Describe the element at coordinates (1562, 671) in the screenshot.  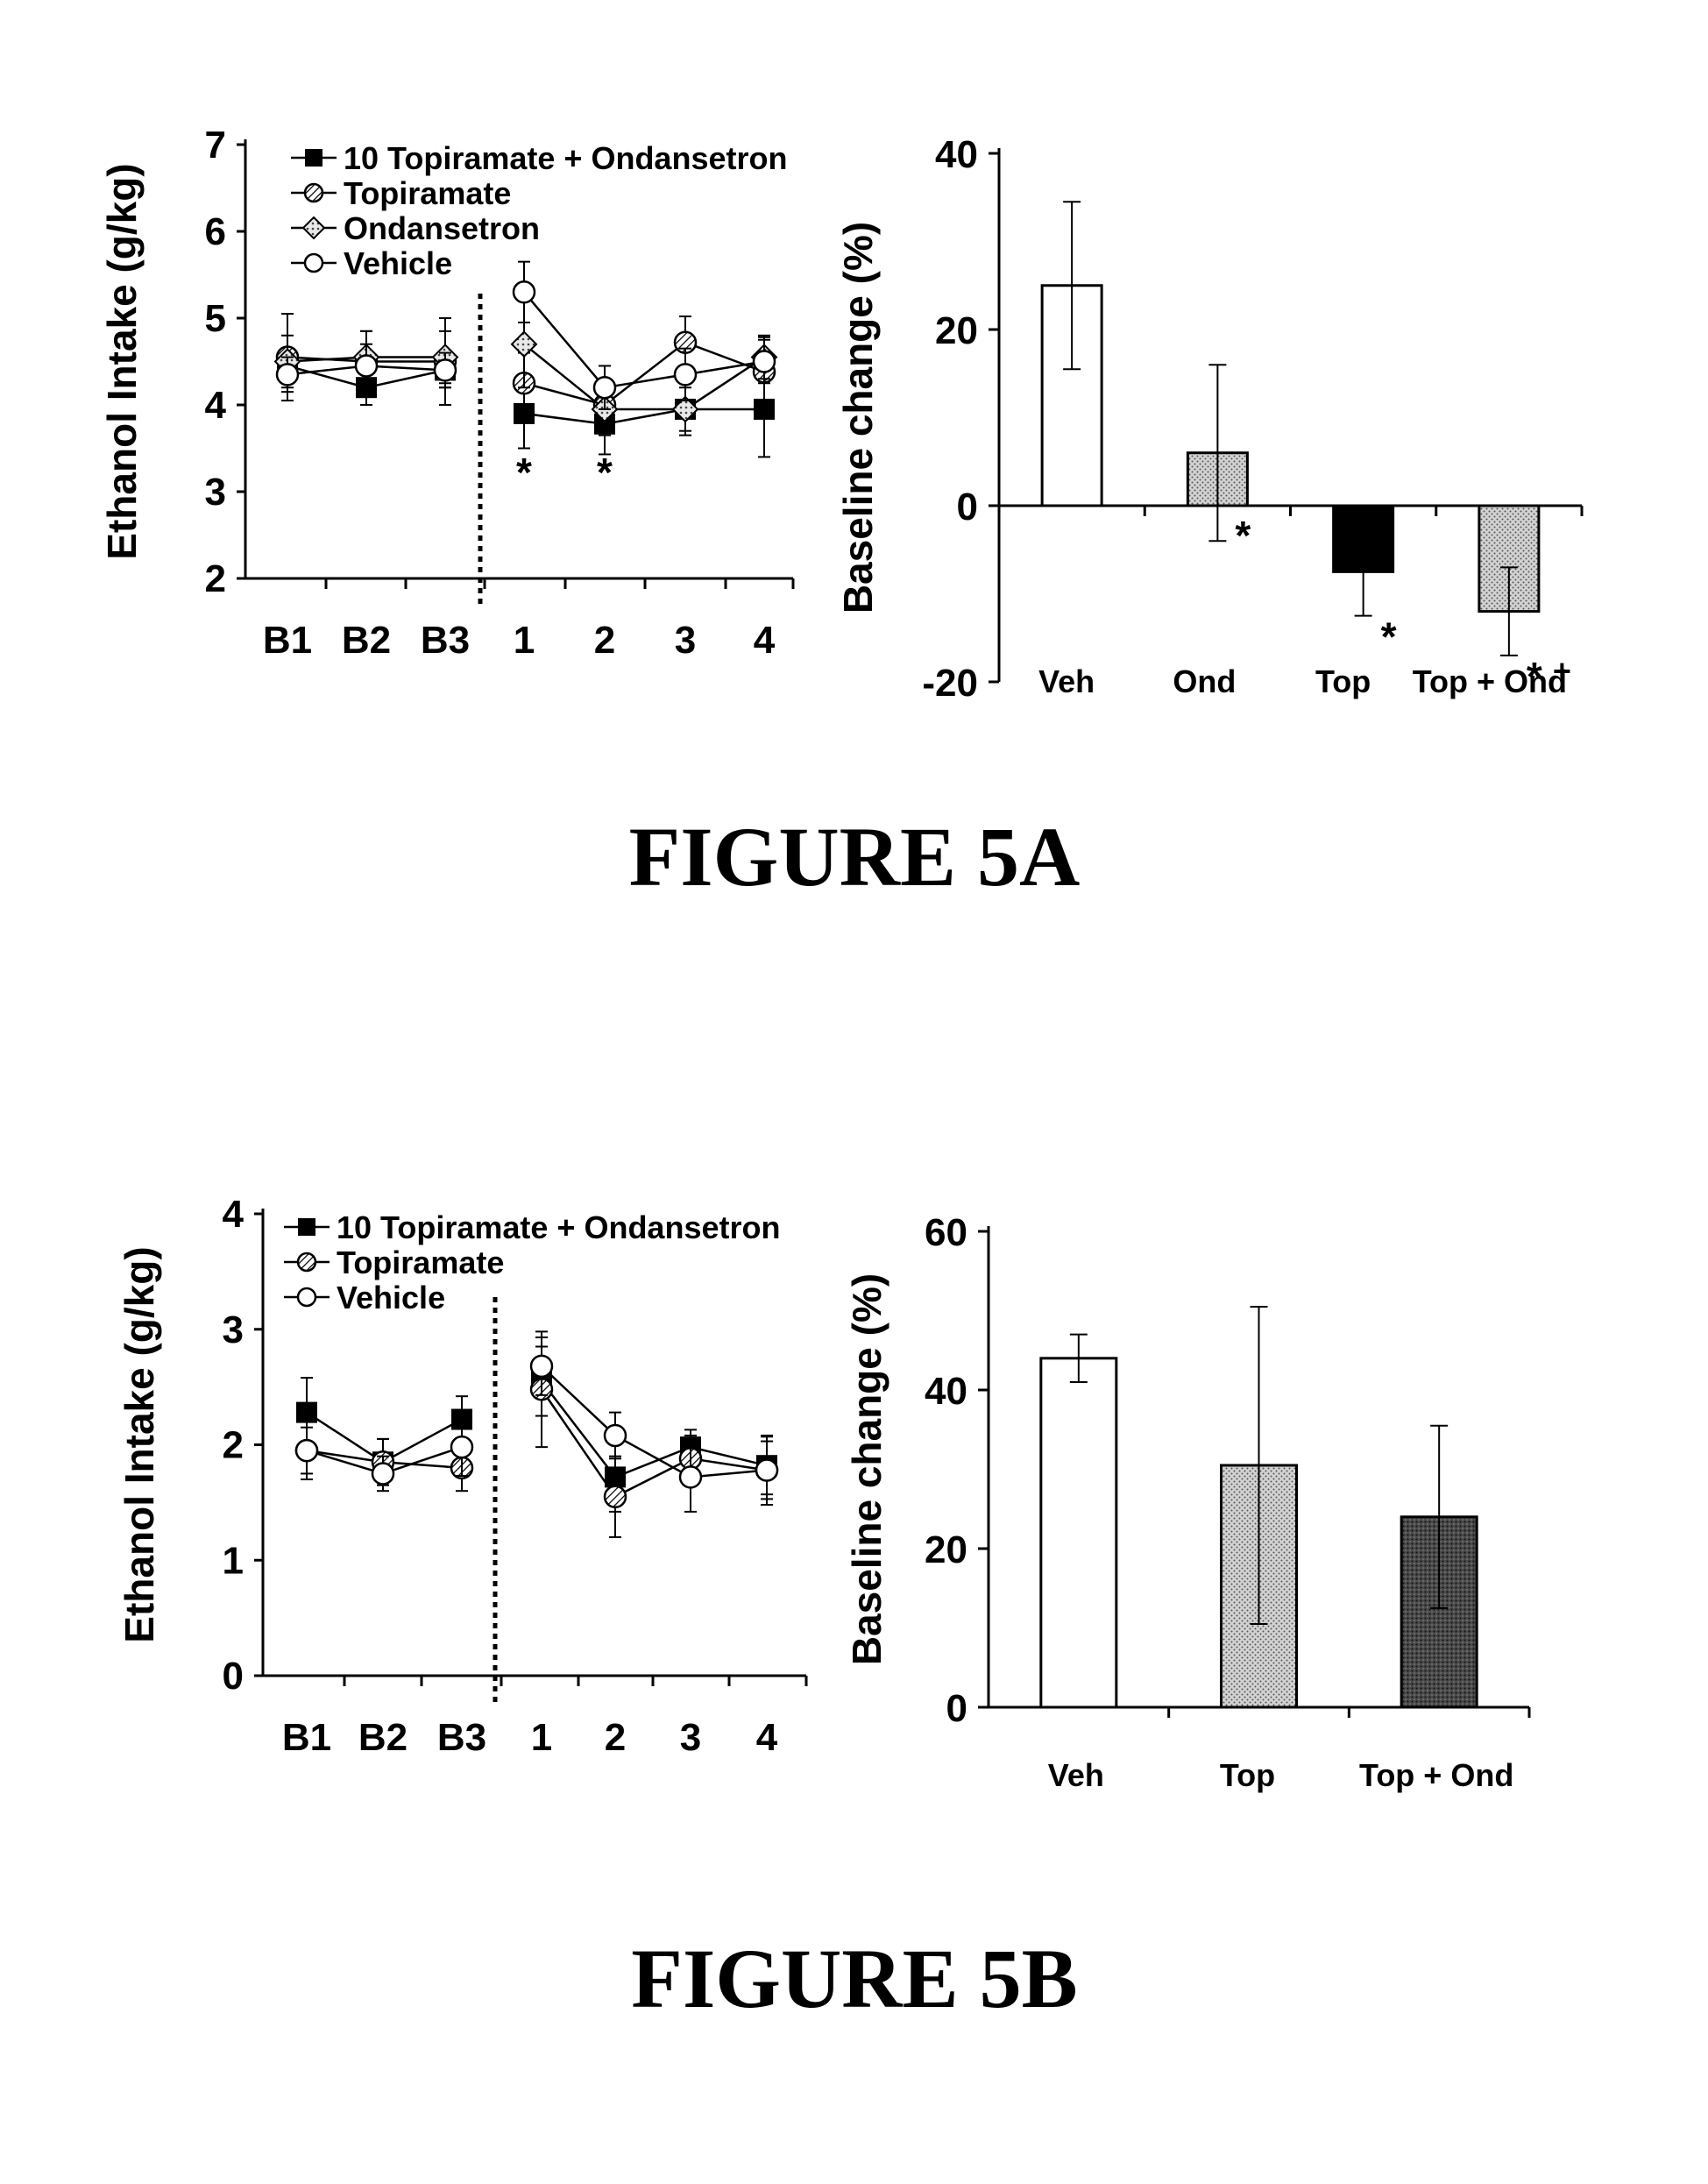
I see `significance-superscript: +` at that location.